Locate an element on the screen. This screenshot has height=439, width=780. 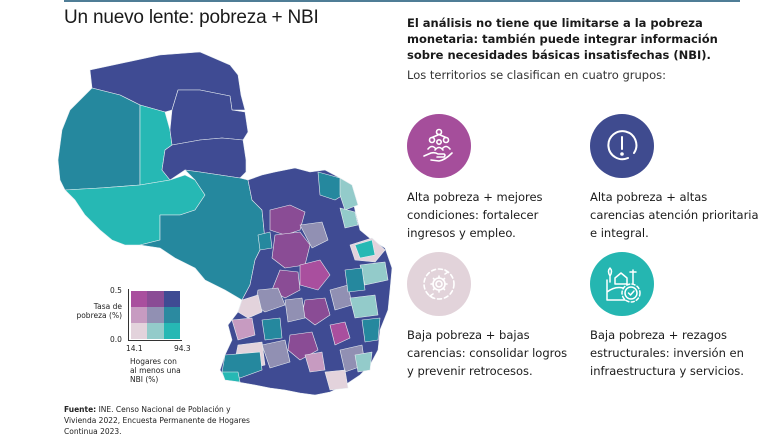
legend-x-label: Hogares con al menos una NBI (%) is located at coordinates (155, 370).